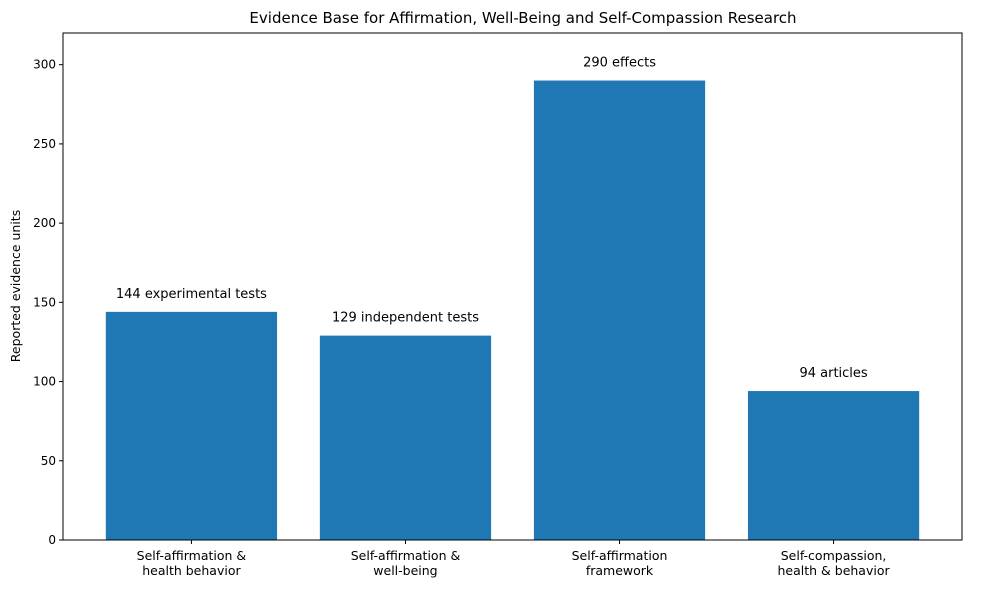 The image size is (989, 590). What do you see at coordinates (405, 570) in the screenshot?
I see `x-tick-label-line: well-being` at bounding box center [405, 570].